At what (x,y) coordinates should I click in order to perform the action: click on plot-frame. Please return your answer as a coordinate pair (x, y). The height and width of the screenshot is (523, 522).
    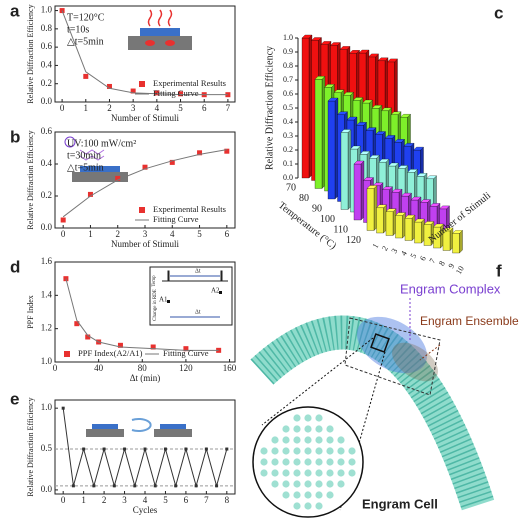
    Looking at the image, I should click on (145, 54).